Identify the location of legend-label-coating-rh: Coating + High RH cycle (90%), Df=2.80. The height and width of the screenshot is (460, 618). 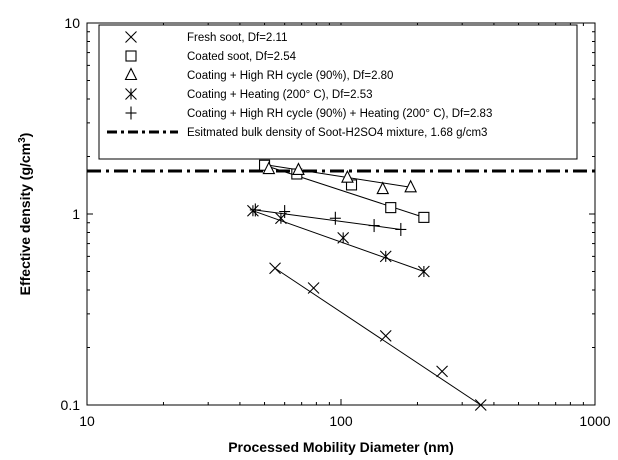
(290, 76).